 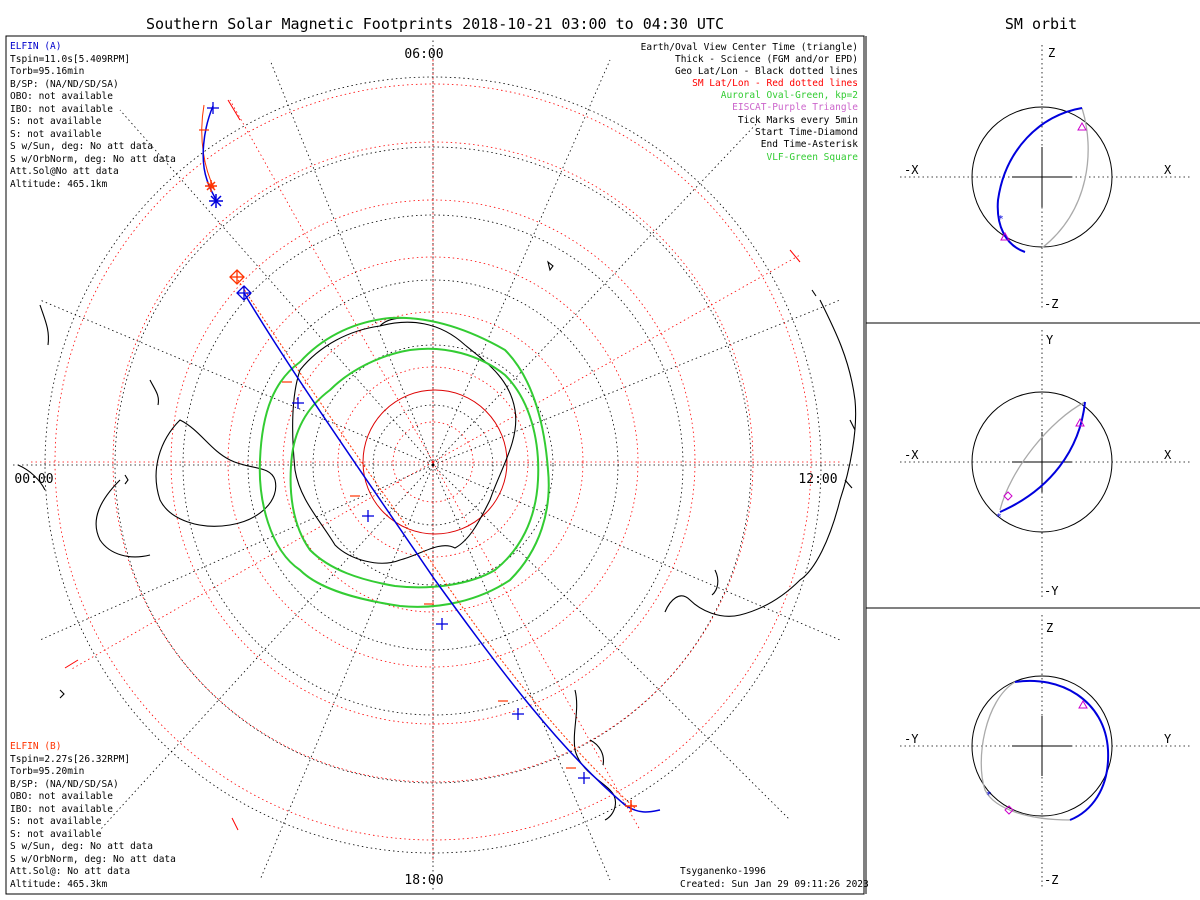 What do you see at coordinates (789, 95) in the screenshot?
I see `legend-item: Auroral Oval-Green, kp=2` at bounding box center [789, 95].